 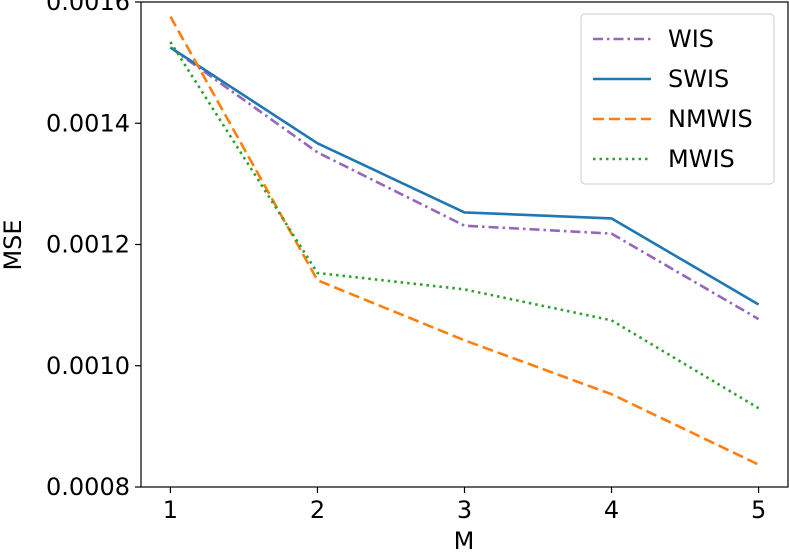 What do you see at coordinates (88, 487) in the screenshot?
I see `y-tick-label: 0.0008` at bounding box center [88, 487].